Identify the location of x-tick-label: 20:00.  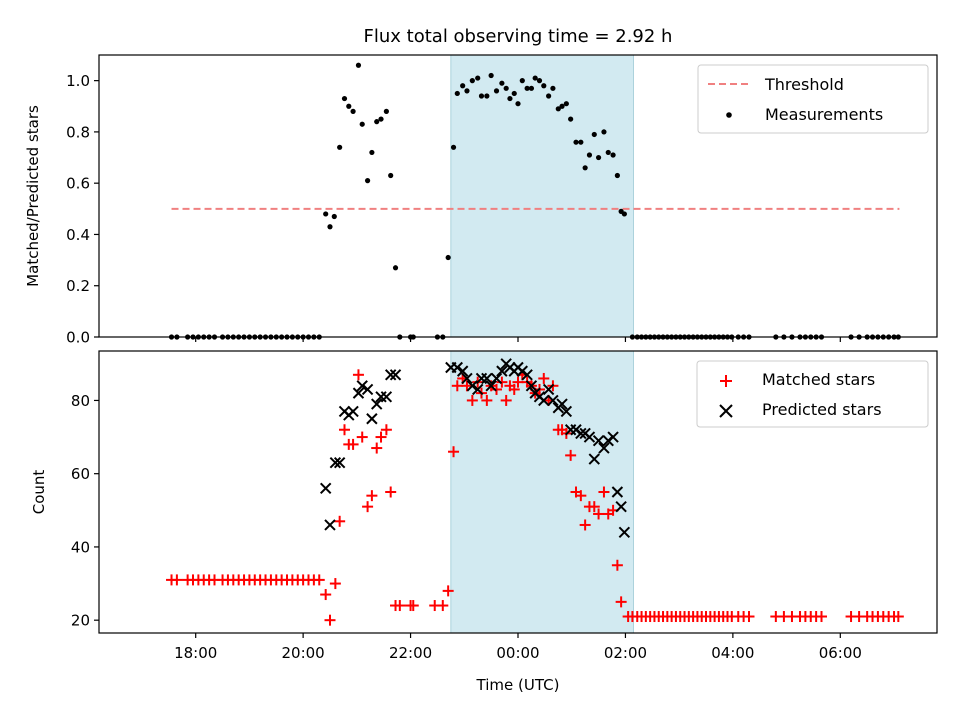
(303, 653).